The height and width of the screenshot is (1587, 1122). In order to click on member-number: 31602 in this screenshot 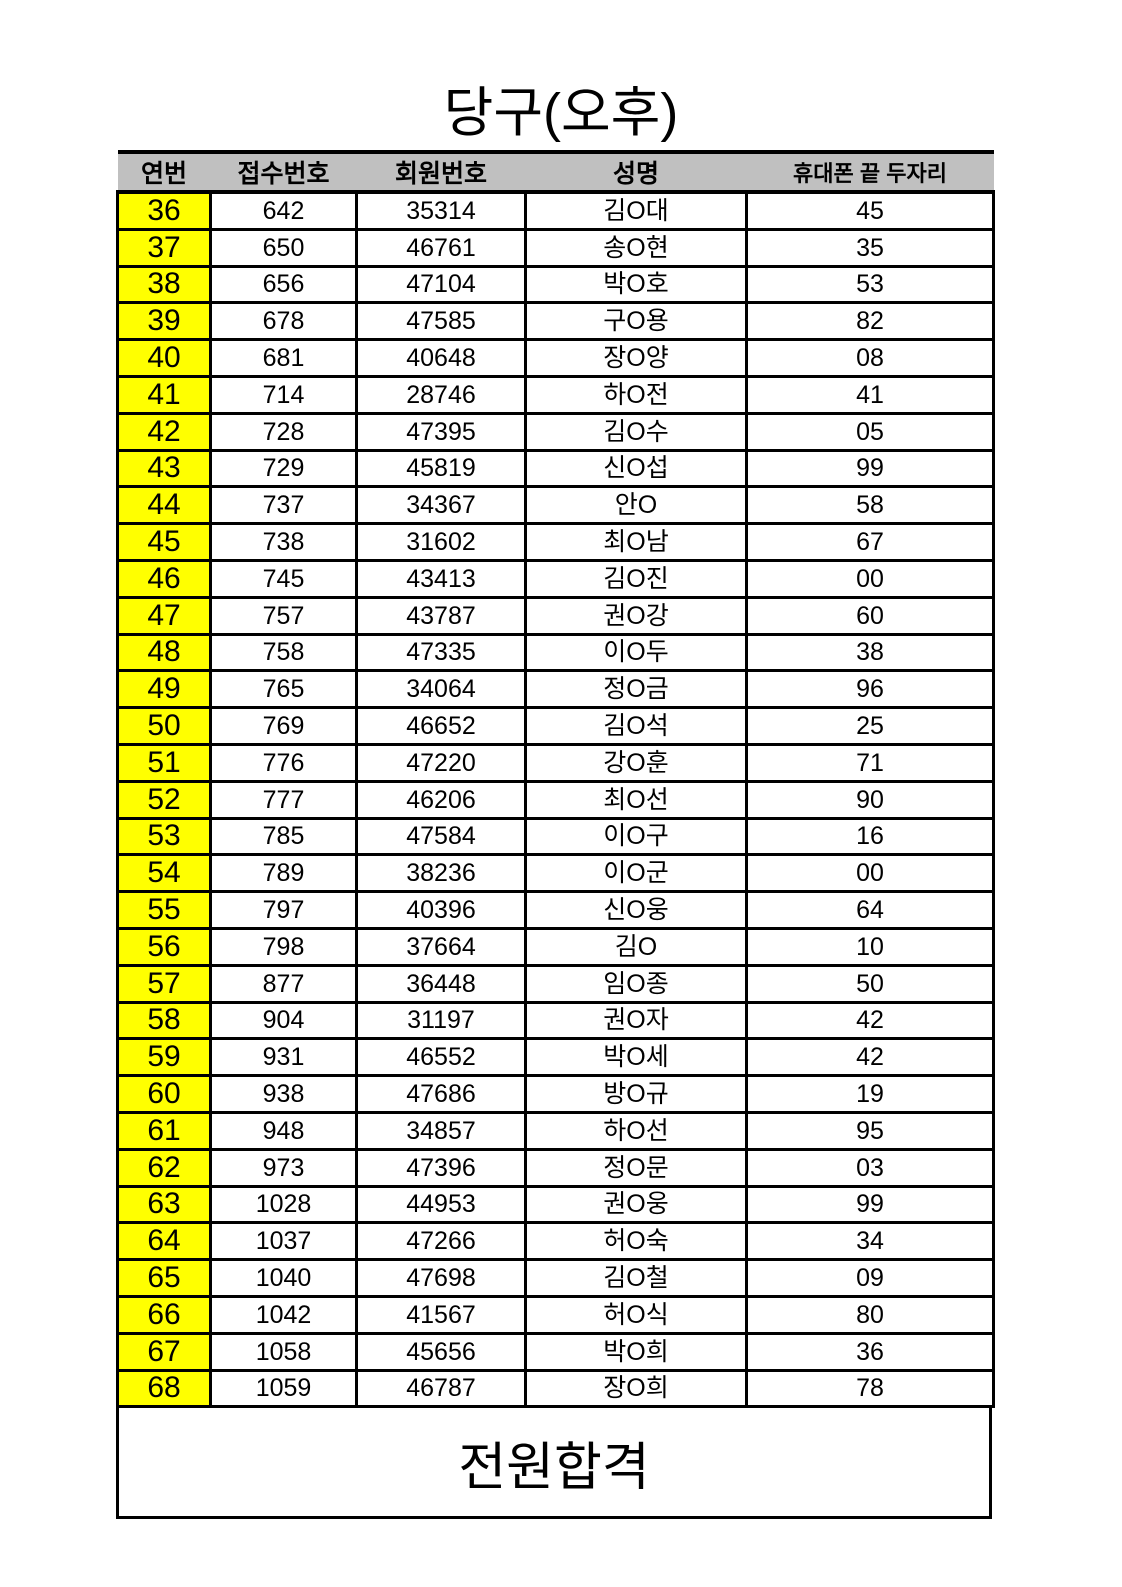, I will do `click(441, 542)`.